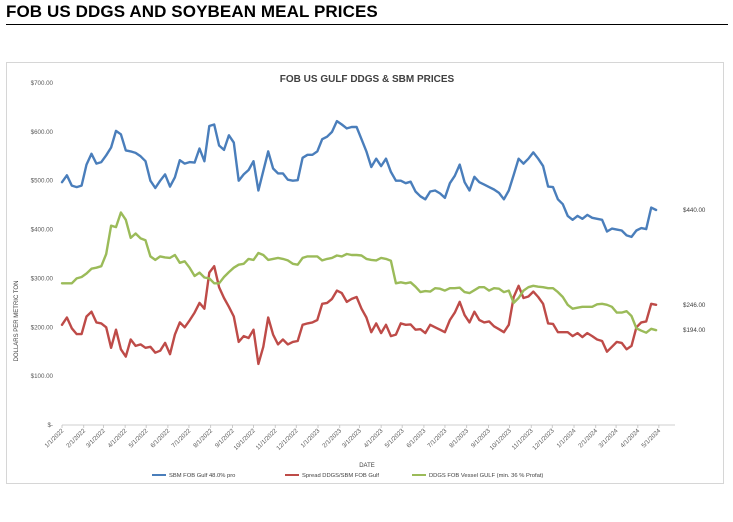 The image size is (733, 522). I want to click on series-end-label-1: $440.00, so click(694, 210).